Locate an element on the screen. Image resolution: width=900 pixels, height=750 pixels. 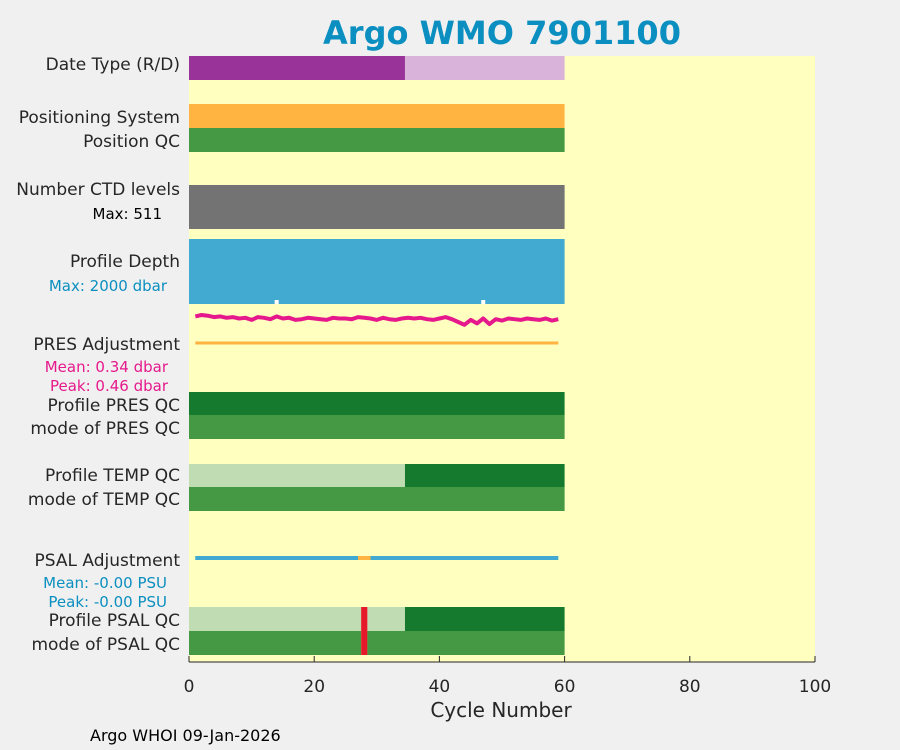
pres-mean-text: Mean: 0.34 dbar is located at coordinates (107, 367).